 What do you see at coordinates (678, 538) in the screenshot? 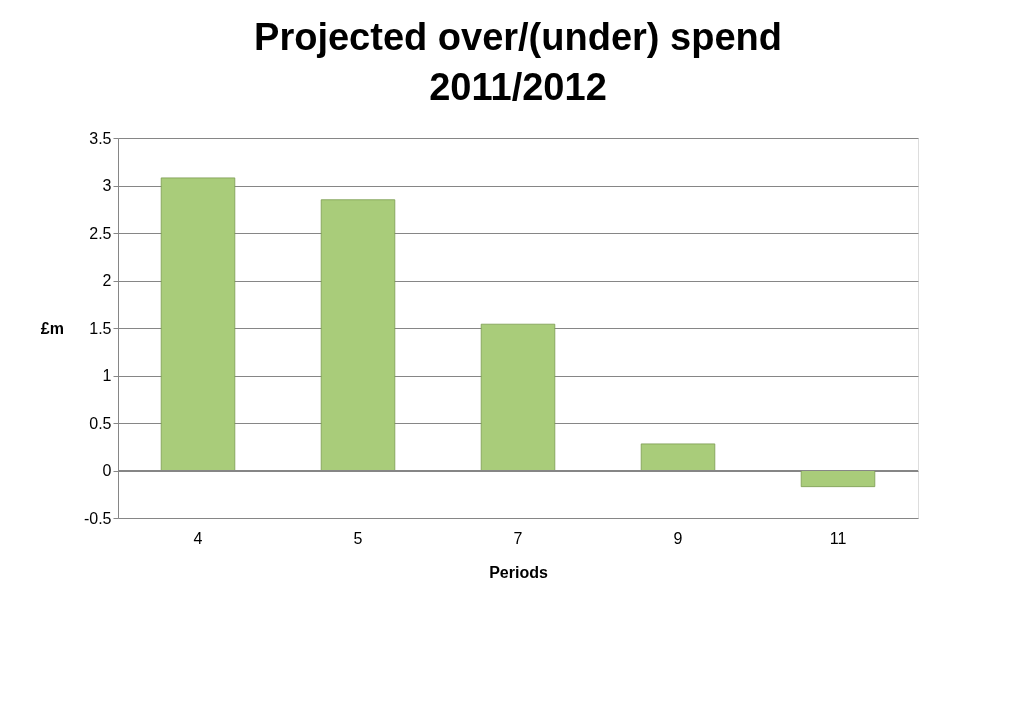
I see `x-tick-label: 9` at bounding box center [678, 538].